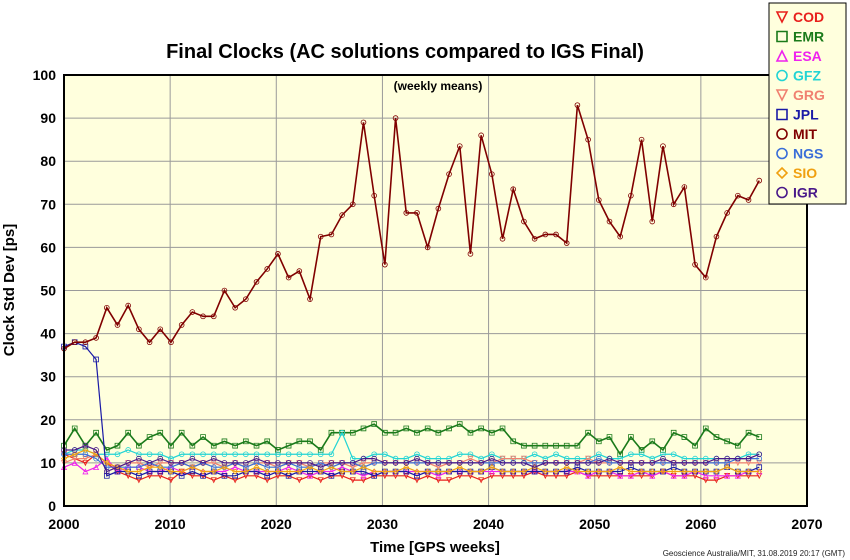 The width and height of the screenshot is (850, 560). I want to click on y-tick-label: 30, so click(48, 377).